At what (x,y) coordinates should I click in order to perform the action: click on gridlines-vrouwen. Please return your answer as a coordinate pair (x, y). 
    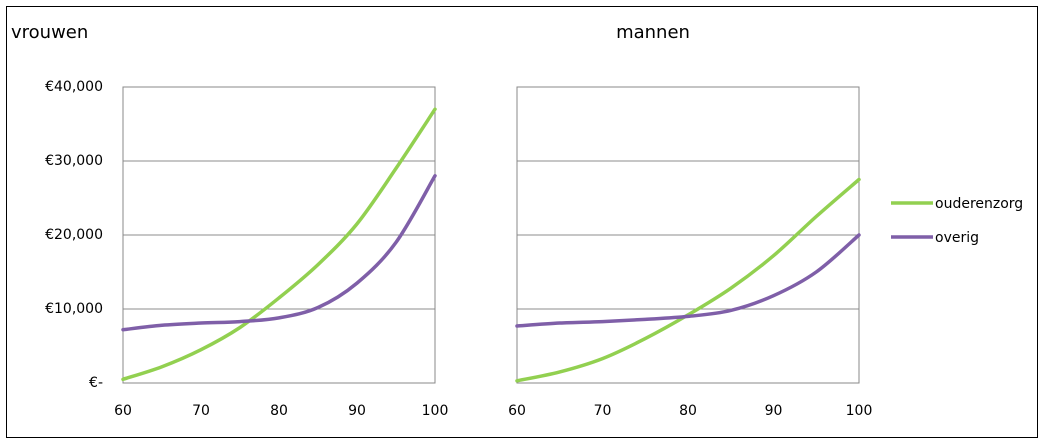
    Looking at the image, I should click on (279, 235).